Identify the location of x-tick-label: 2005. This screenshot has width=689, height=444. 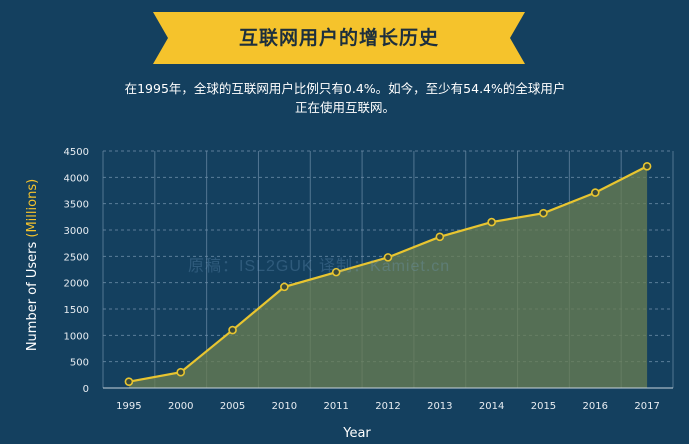
(232, 406).